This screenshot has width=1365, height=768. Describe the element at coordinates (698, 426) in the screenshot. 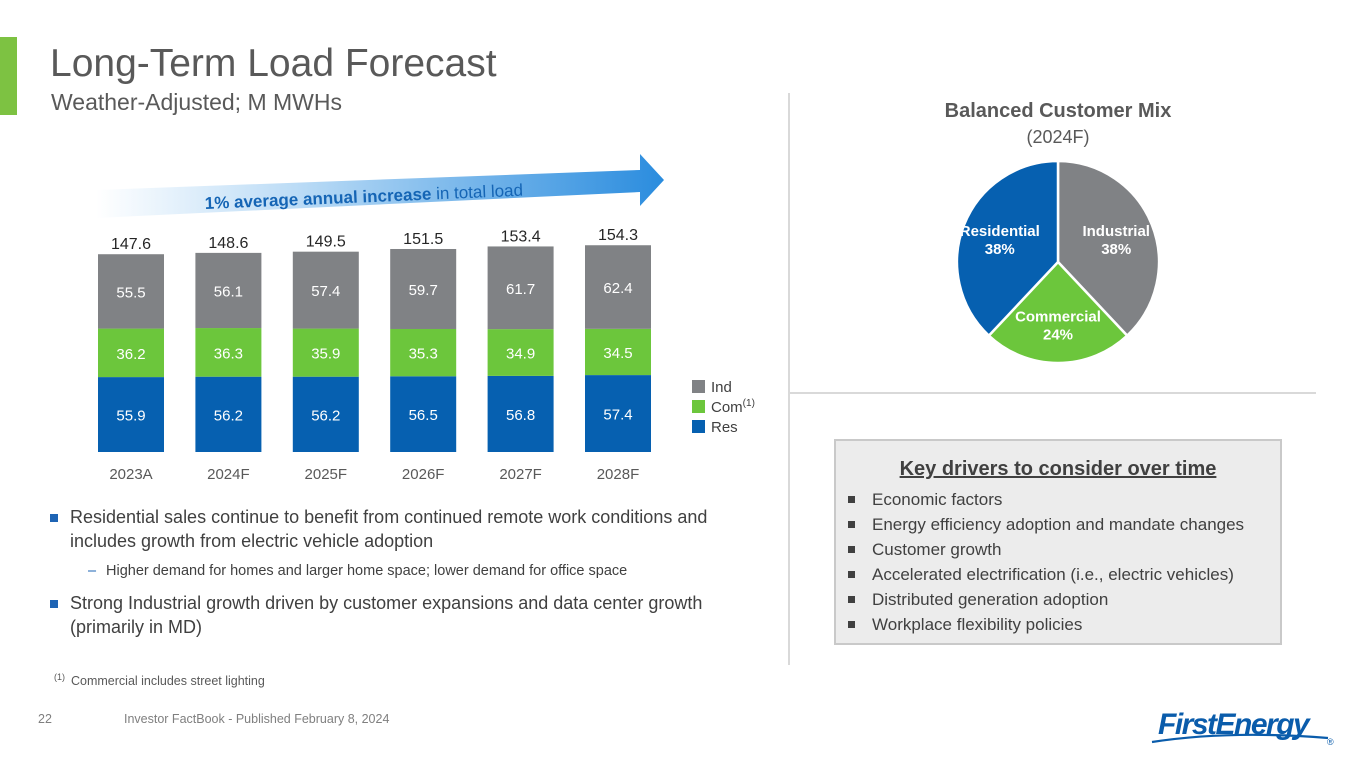

I see `legend-swatch-res` at that location.